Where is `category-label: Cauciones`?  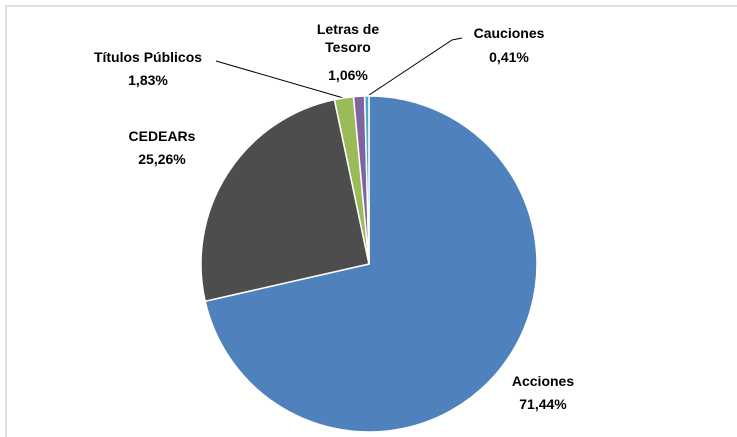
category-label: Cauciones is located at coordinates (509, 33).